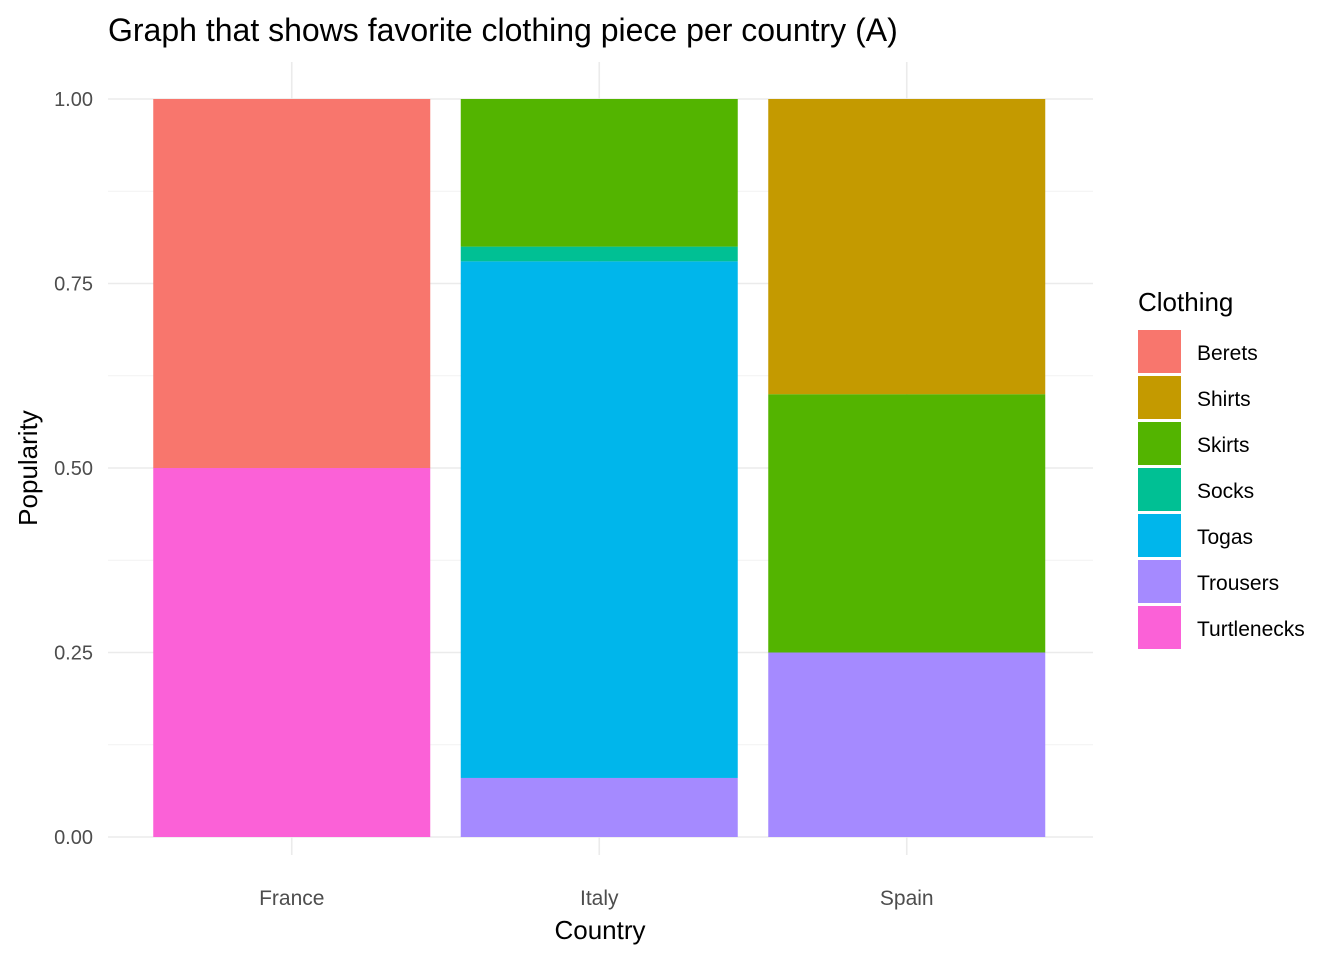  I want to click on bar-italy-trousers, so click(599, 807).